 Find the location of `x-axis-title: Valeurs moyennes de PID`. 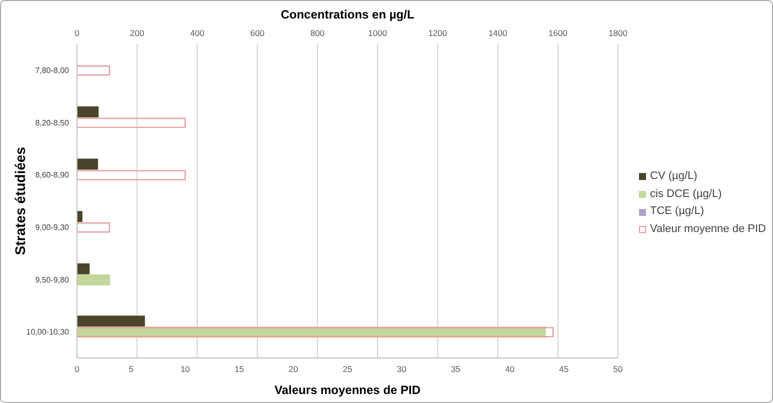

x-axis-title: Valeurs moyennes de PID is located at coordinates (347, 390).